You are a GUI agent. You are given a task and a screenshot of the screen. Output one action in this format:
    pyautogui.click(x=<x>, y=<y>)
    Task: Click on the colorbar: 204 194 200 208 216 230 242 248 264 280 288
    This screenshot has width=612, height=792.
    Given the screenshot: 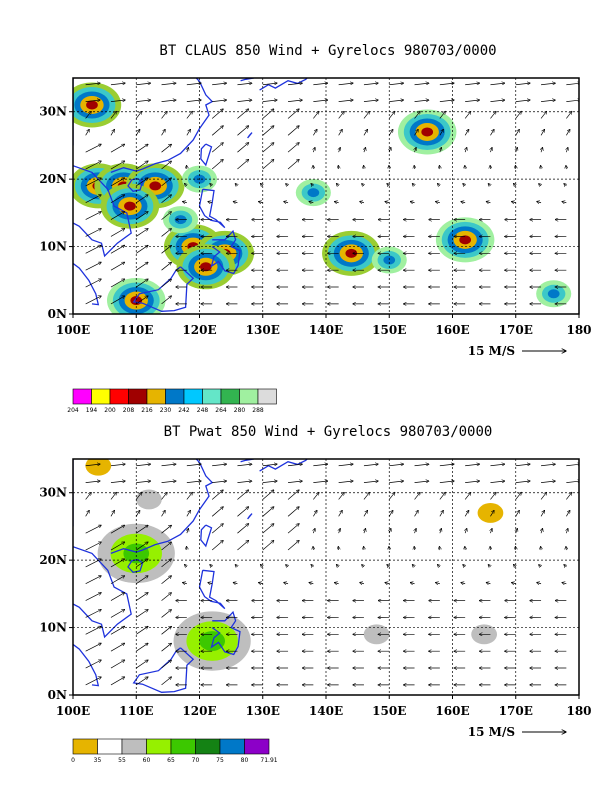 What is the action you would take?
    pyautogui.click(x=172, y=401)
    